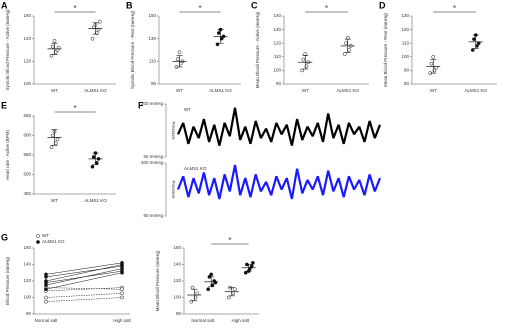  What do you see at coordinates (7, 154) in the screenshot?
I see `y-axis-label: Heart rate - Active (BPM)` at bounding box center [7, 154].